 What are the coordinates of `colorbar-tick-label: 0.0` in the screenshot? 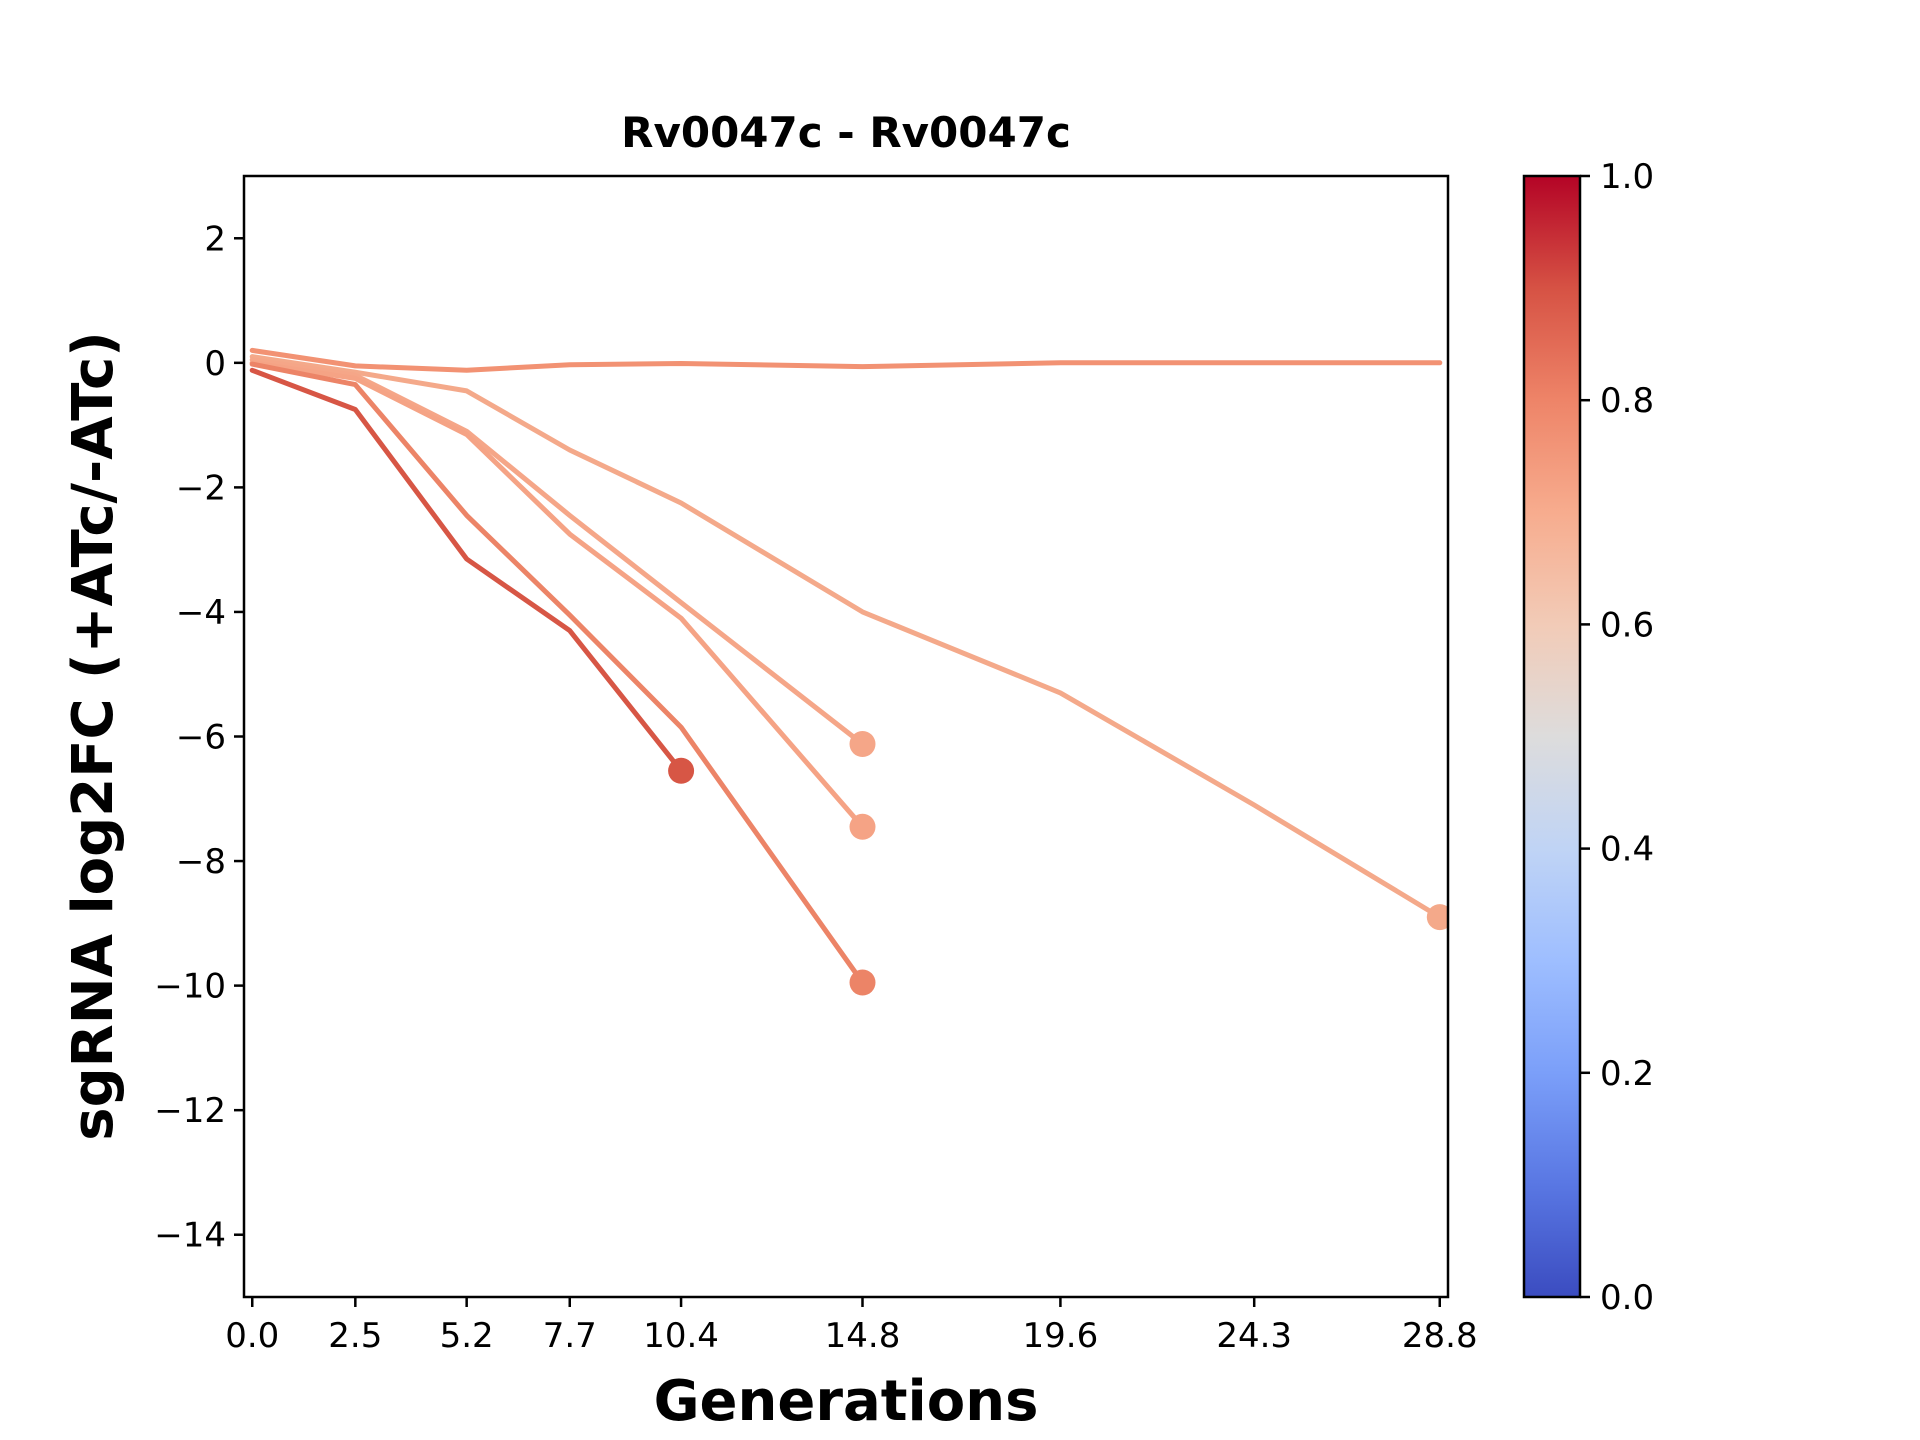 It's located at (1627, 1298).